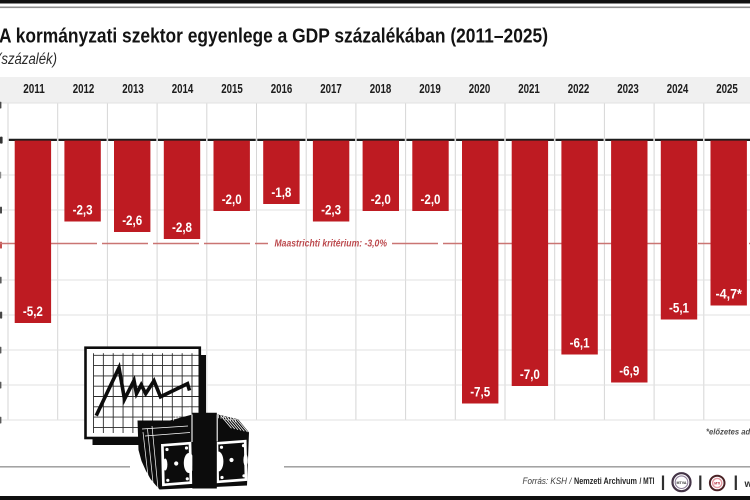  What do you see at coordinates (747, 484) in the screenshot?
I see `svg-text: ww` at bounding box center [747, 484].